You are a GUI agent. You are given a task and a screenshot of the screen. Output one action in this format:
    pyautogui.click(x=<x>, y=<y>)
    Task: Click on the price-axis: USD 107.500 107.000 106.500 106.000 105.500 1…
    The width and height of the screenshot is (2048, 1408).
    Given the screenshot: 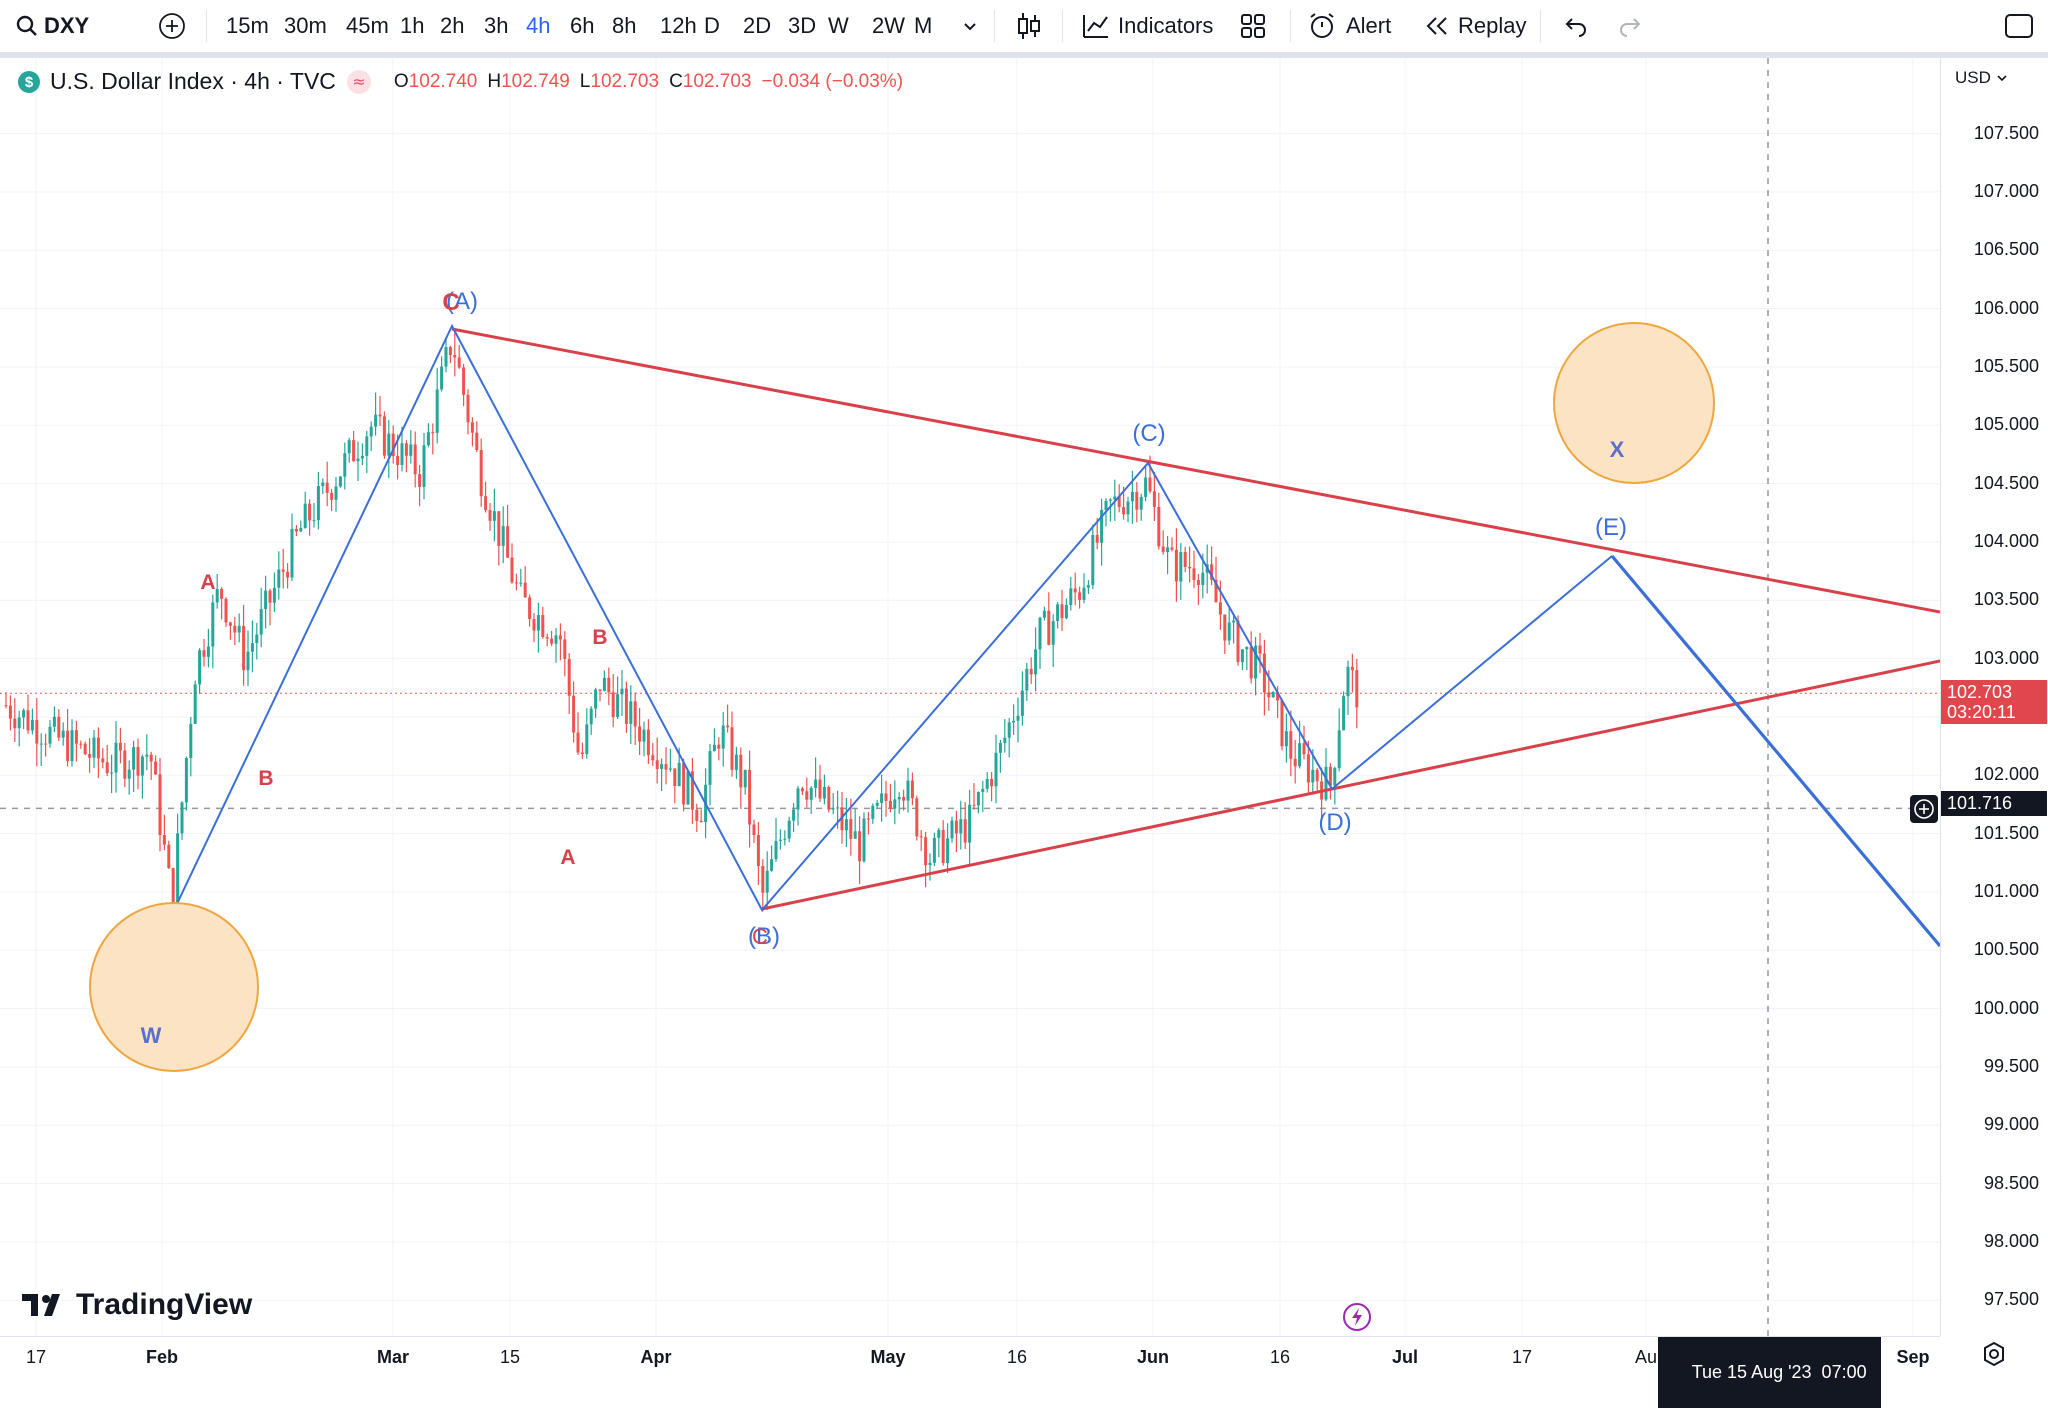 What is the action you would take?
    pyautogui.click(x=1994, y=697)
    